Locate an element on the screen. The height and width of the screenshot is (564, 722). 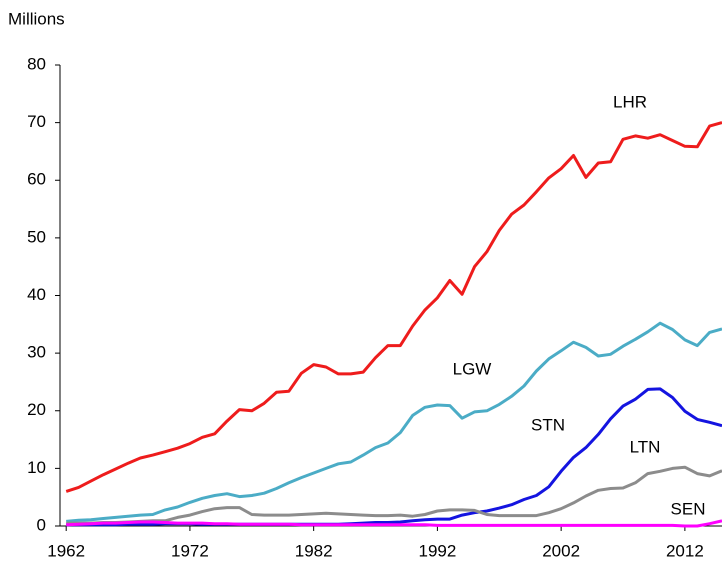
x-tick-label: 1992 is located at coordinates (437, 550).